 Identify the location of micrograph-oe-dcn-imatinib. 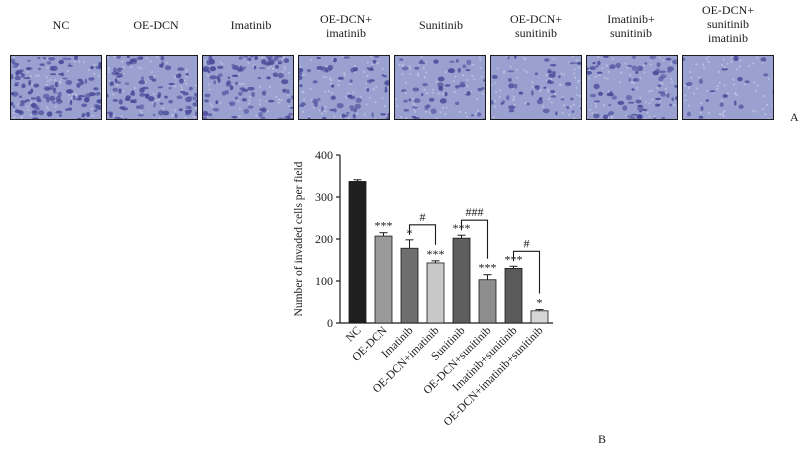
(344, 87).